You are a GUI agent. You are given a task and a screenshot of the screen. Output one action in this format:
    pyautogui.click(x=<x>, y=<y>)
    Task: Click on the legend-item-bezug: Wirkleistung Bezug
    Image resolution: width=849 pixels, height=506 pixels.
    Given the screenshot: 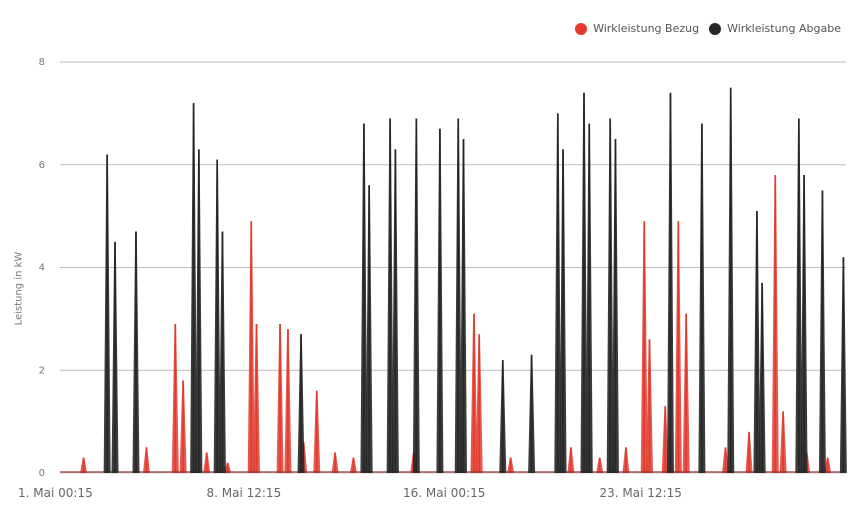 What is the action you would take?
    pyautogui.click(x=637, y=28)
    